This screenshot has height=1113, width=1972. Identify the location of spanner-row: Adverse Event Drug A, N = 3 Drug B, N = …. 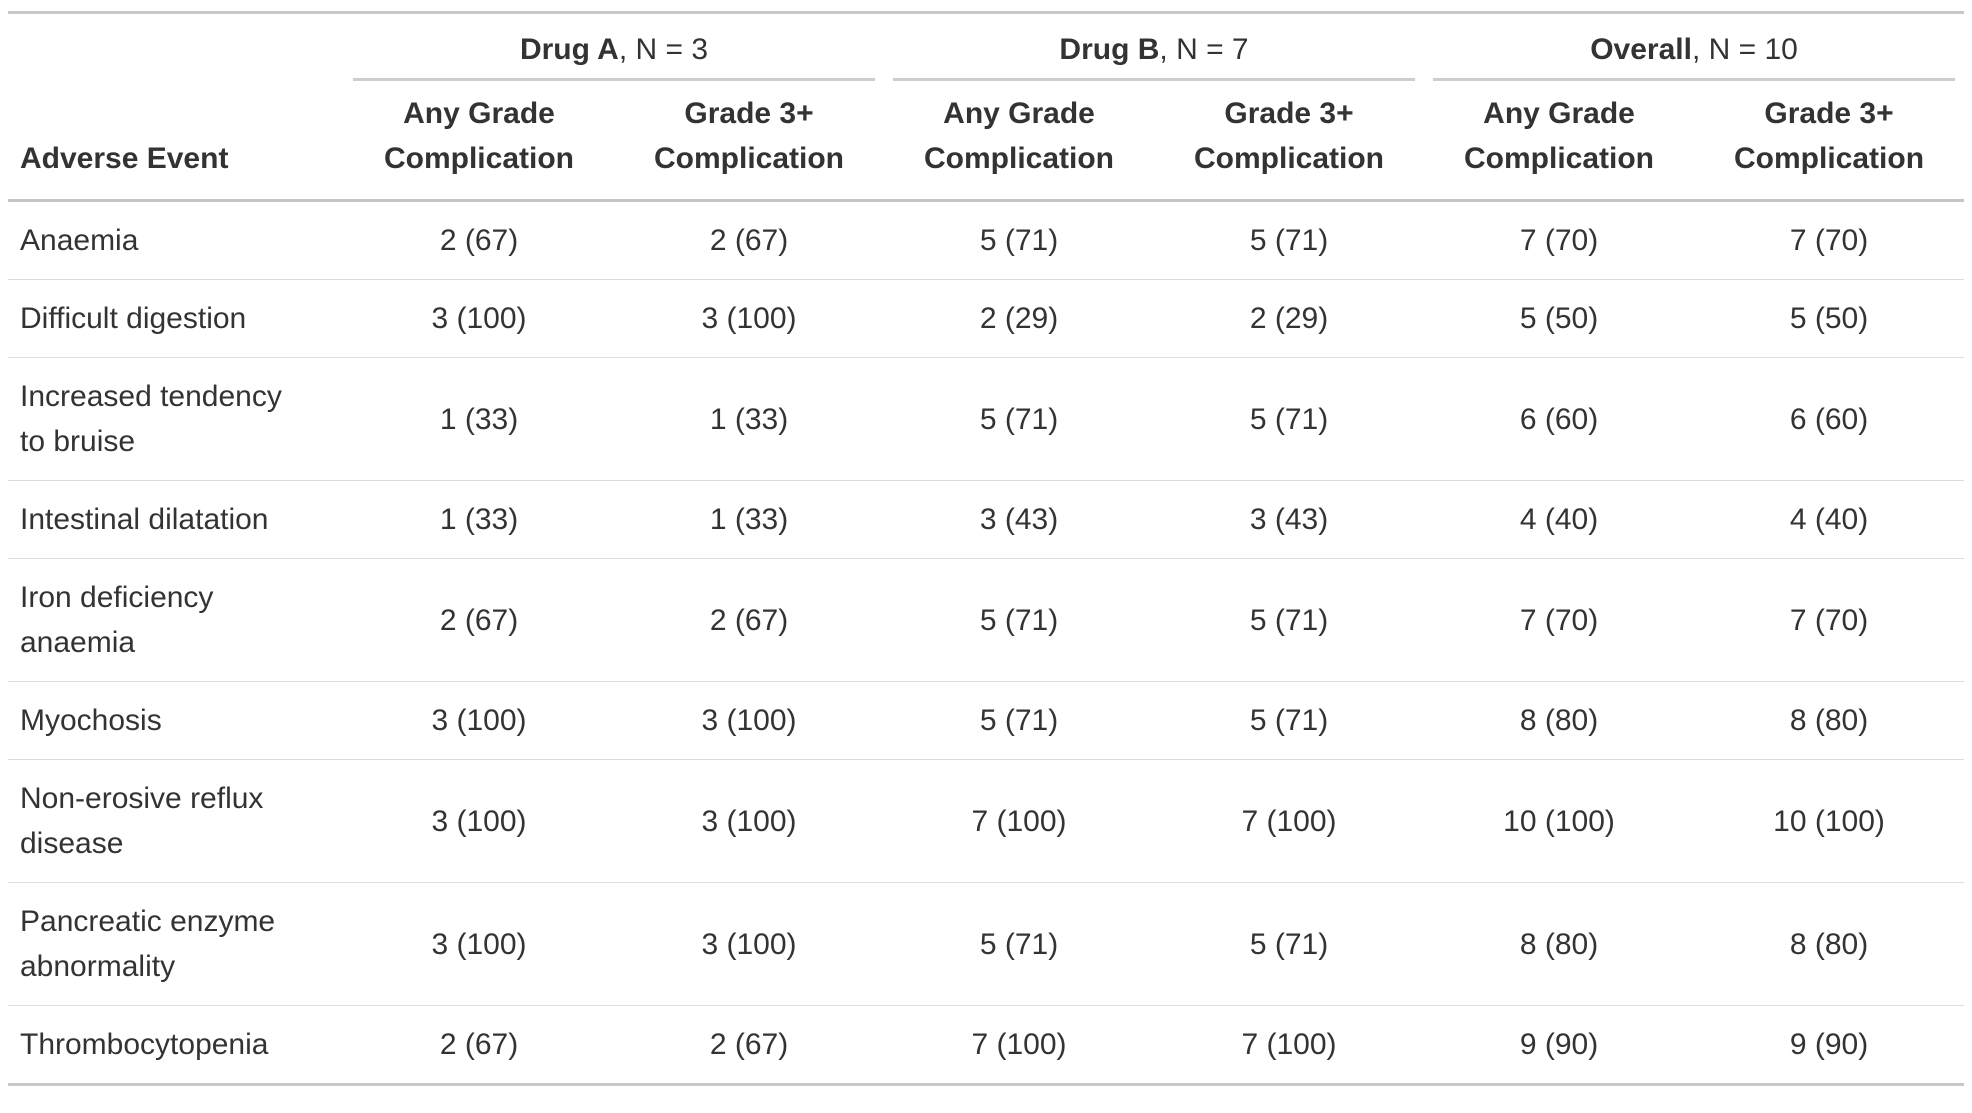
(986, 94).